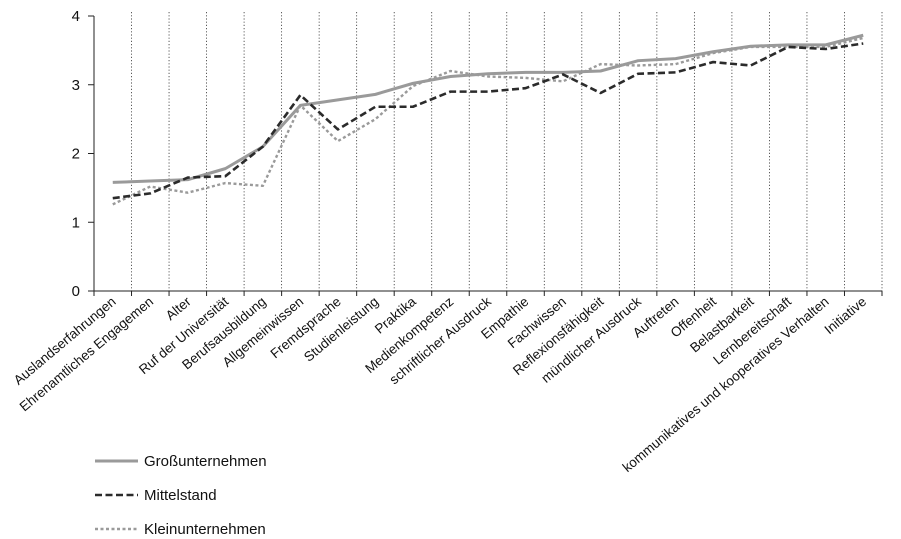  I want to click on y-tick-label: 1, so click(76, 222).